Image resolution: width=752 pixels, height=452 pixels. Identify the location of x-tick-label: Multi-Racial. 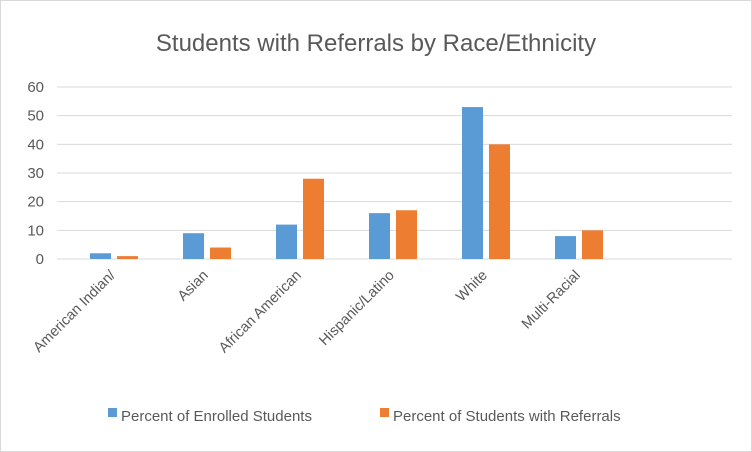
(551, 300).